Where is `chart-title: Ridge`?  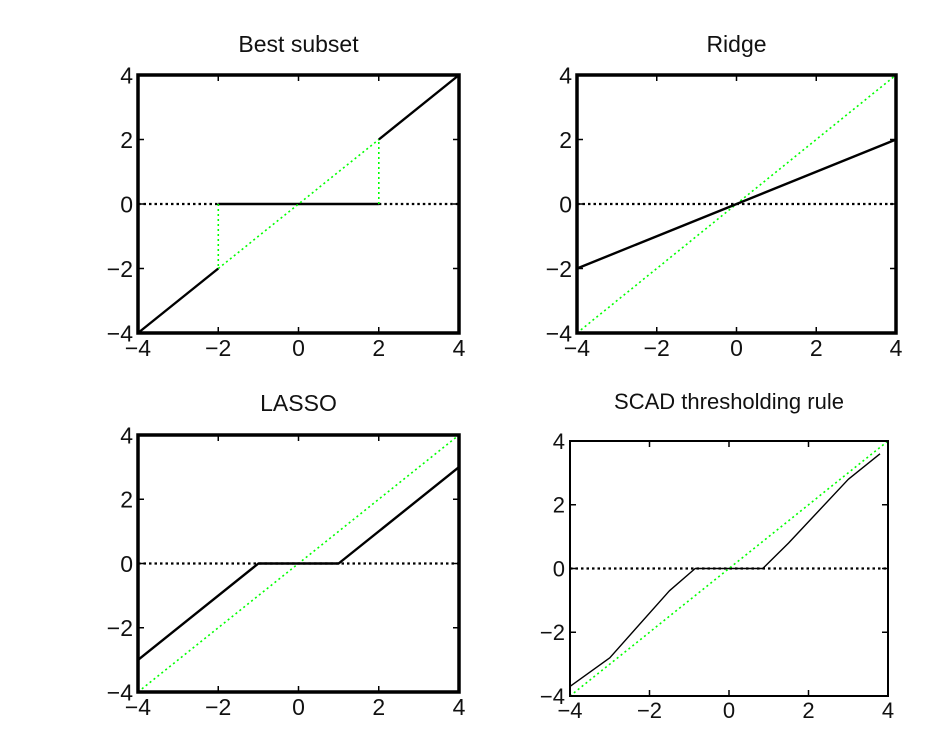
chart-title: Ridge is located at coordinates (736, 44).